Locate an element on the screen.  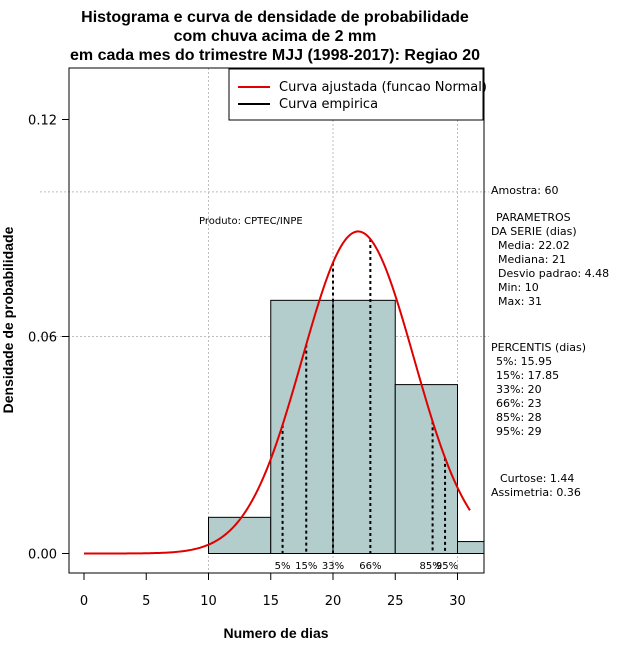
x-tick-label-4: 20 is located at coordinates (333, 601).